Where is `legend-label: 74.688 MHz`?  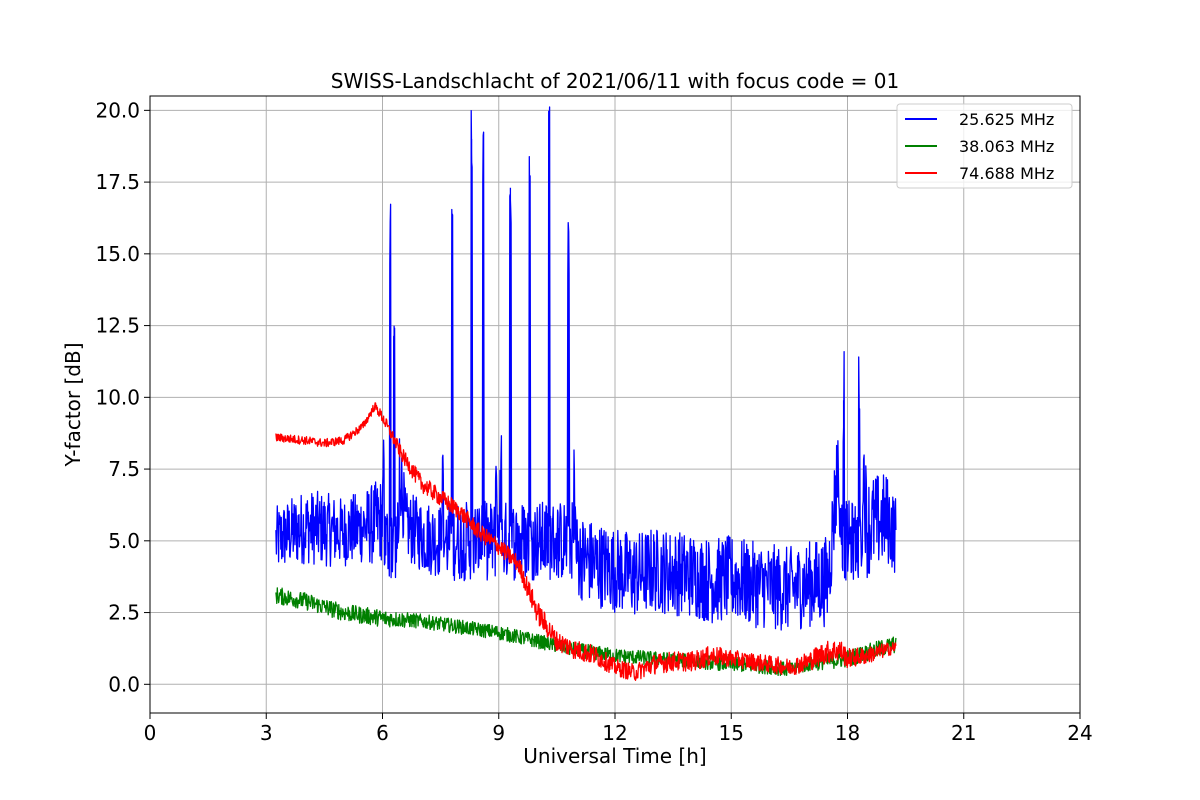 legend-label: 74.688 MHz is located at coordinates (1006, 173).